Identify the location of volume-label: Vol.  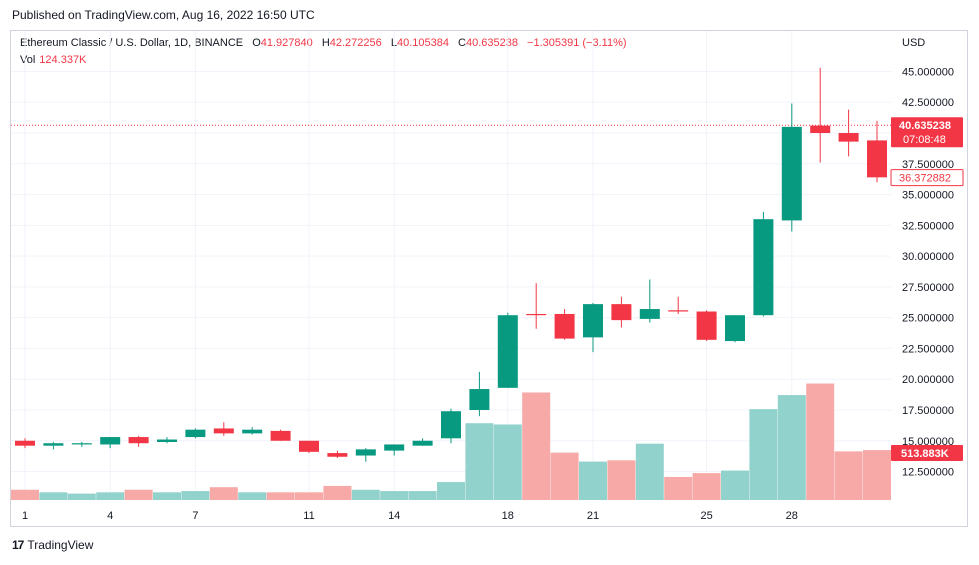
(28, 60).